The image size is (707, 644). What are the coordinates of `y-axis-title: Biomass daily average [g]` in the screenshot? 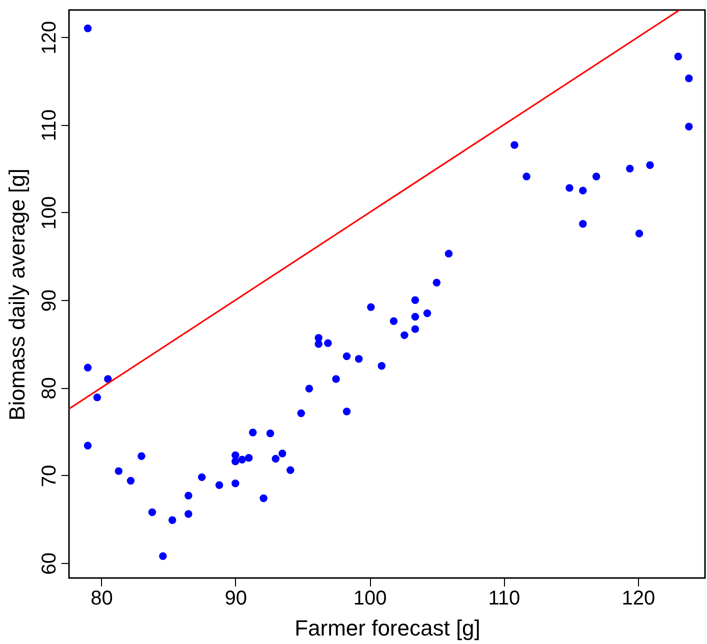 It's located at (17, 294).